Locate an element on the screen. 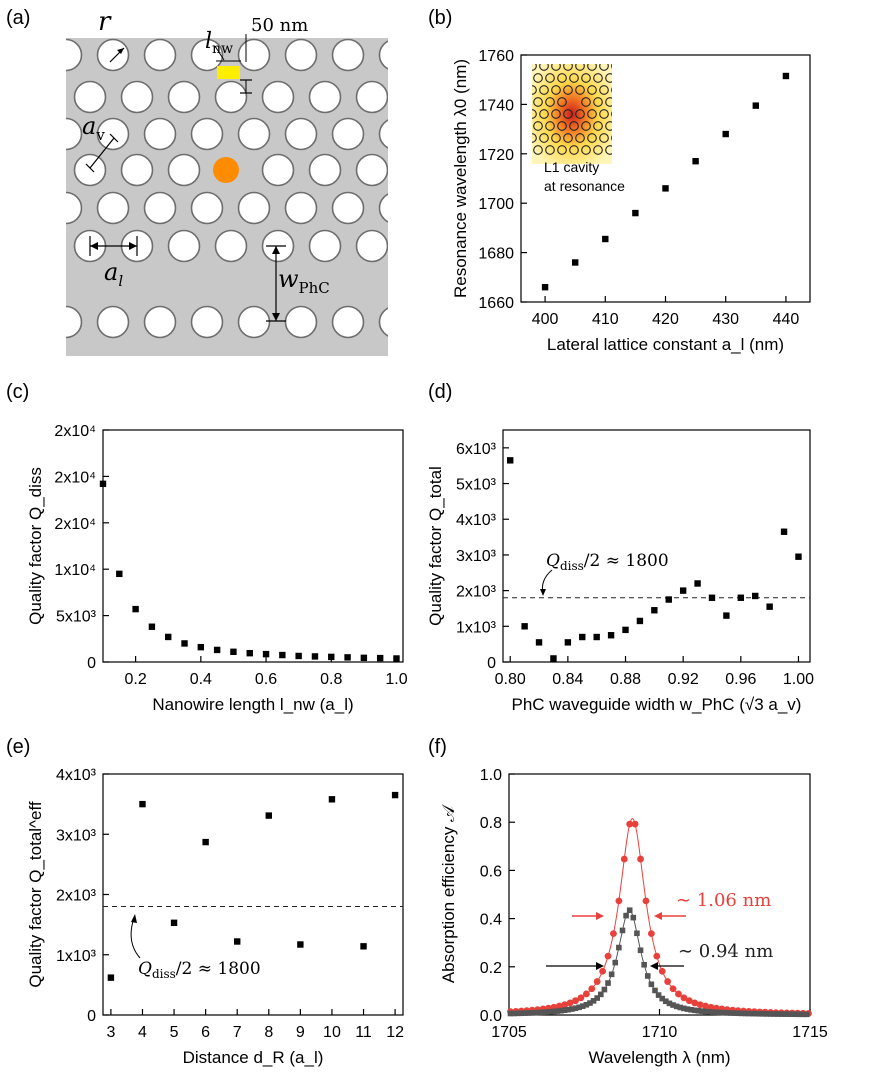  y-tick-label: 2x10⁴ is located at coordinates (75, 431).